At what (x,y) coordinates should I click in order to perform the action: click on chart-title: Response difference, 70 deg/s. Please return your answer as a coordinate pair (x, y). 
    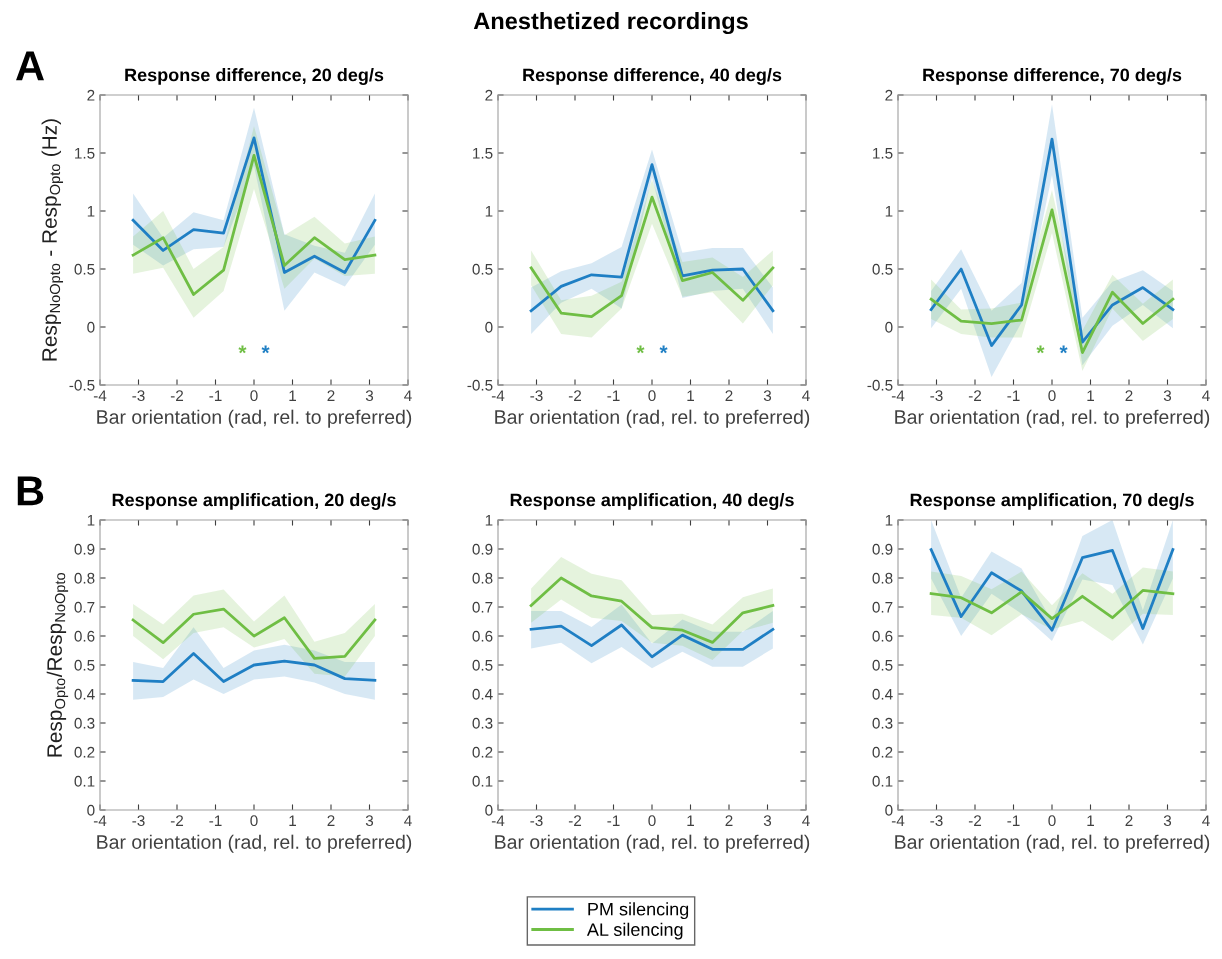
    Looking at the image, I should click on (1052, 76).